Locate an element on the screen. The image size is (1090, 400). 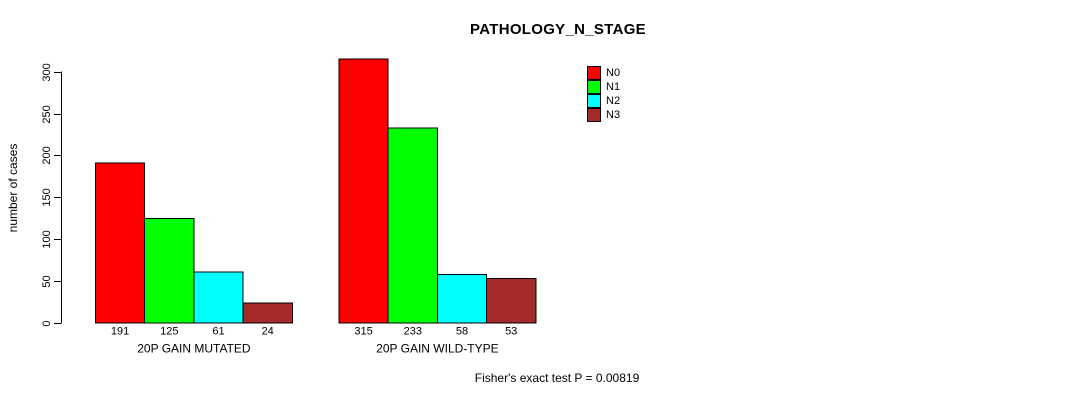
bar-value-label: 24 is located at coordinates (268, 332).